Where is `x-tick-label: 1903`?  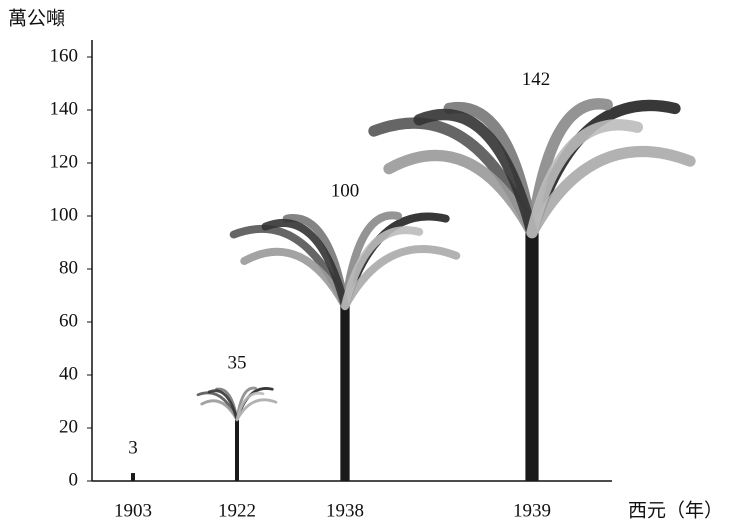
x-tick-label: 1903 is located at coordinates (133, 510).